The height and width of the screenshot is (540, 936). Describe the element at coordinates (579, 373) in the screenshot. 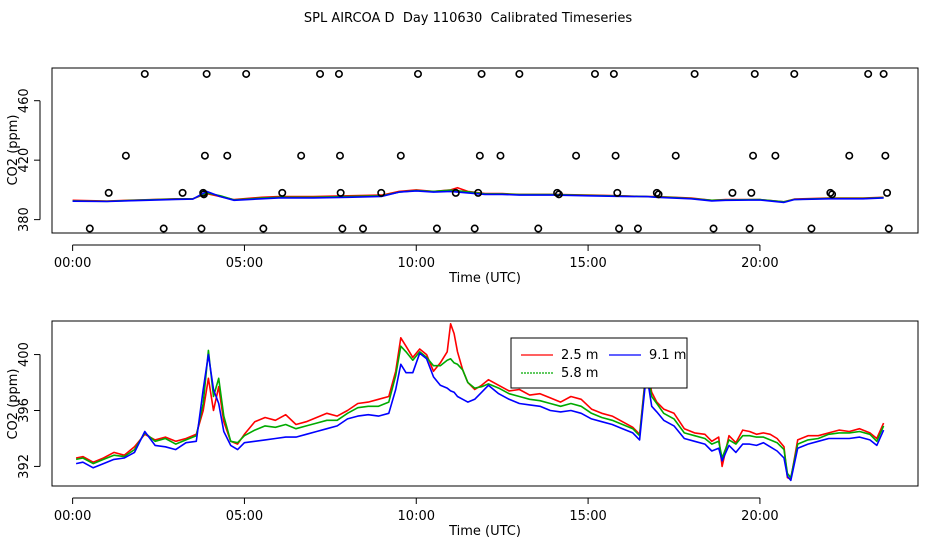

I see `legend-label-5-8m: 5.8 m` at that location.